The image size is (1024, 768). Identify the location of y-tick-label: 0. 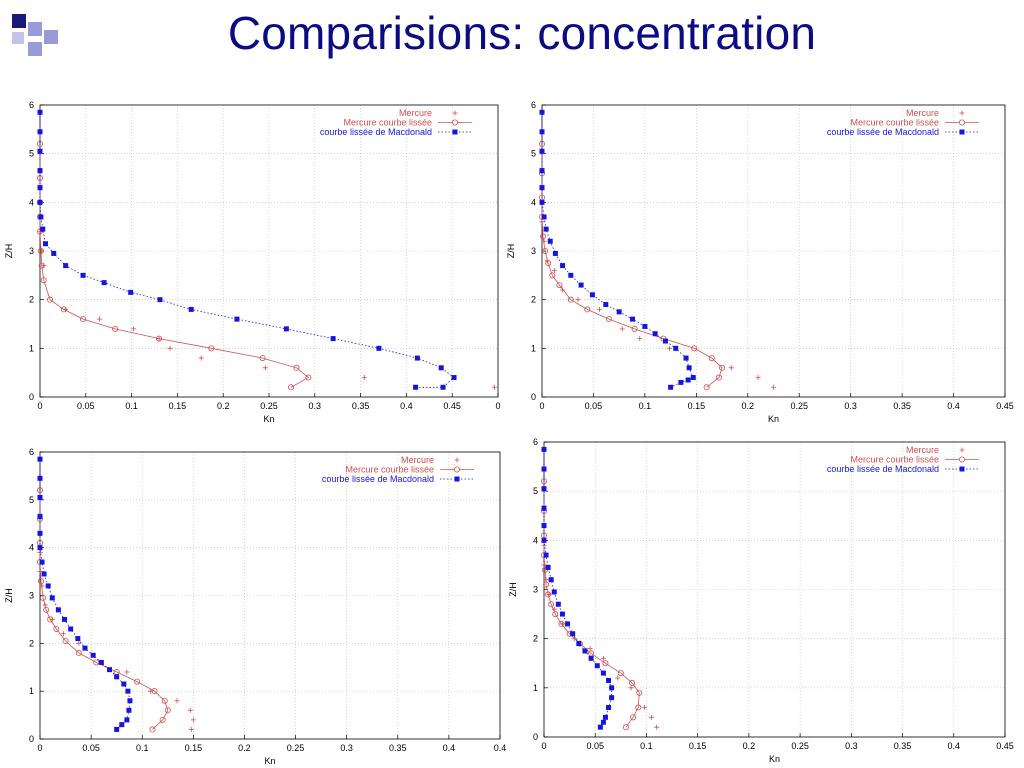
(31, 397).